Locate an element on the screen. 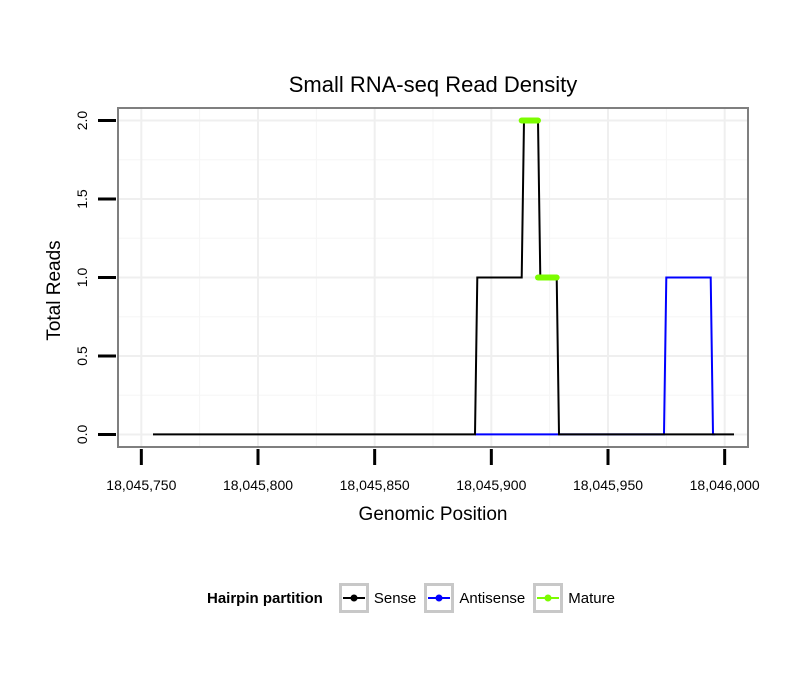 The height and width of the screenshot is (690, 810). legend: Hairpin partition Sense Antisense Mature is located at coordinates (415, 598).